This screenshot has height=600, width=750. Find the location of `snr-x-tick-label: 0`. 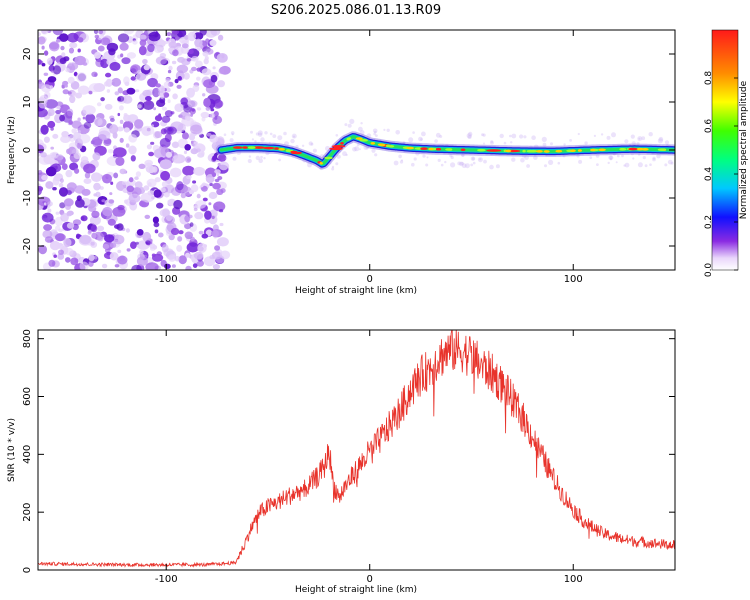

snr-x-tick-label: 0 is located at coordinates (370, 579).